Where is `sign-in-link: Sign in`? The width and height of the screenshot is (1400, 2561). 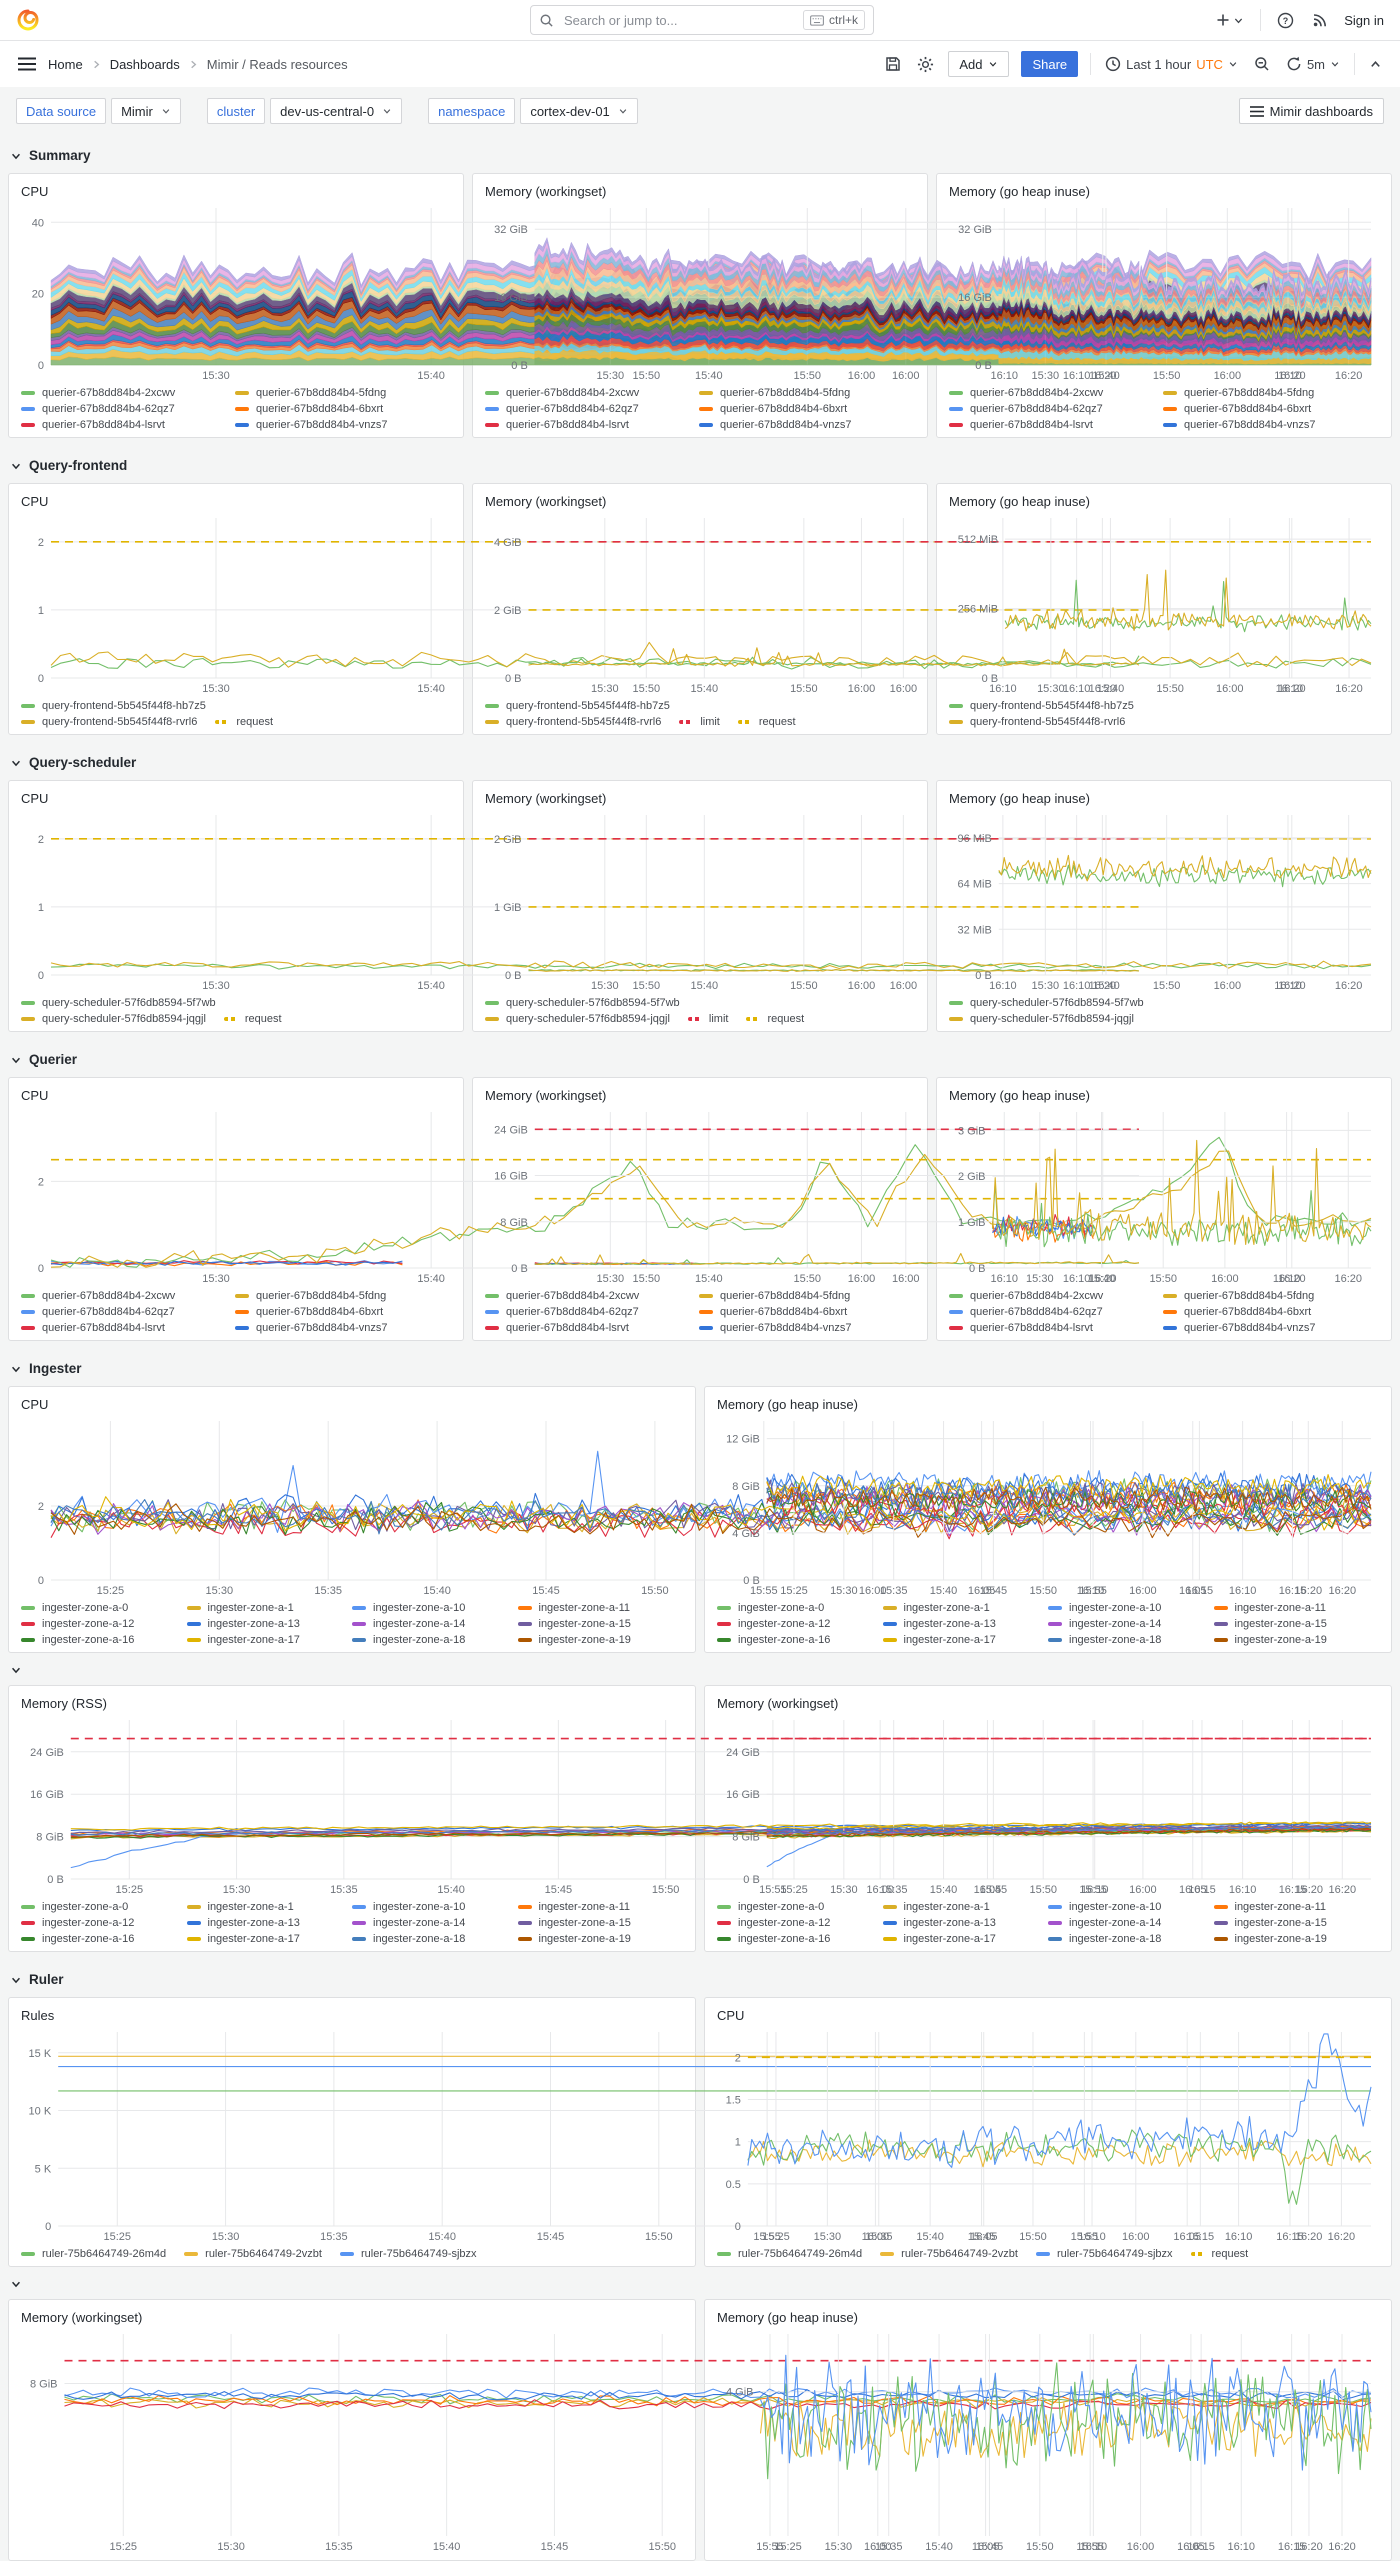 sign-in-link: Sign in is located at coordinates (1364, 20).